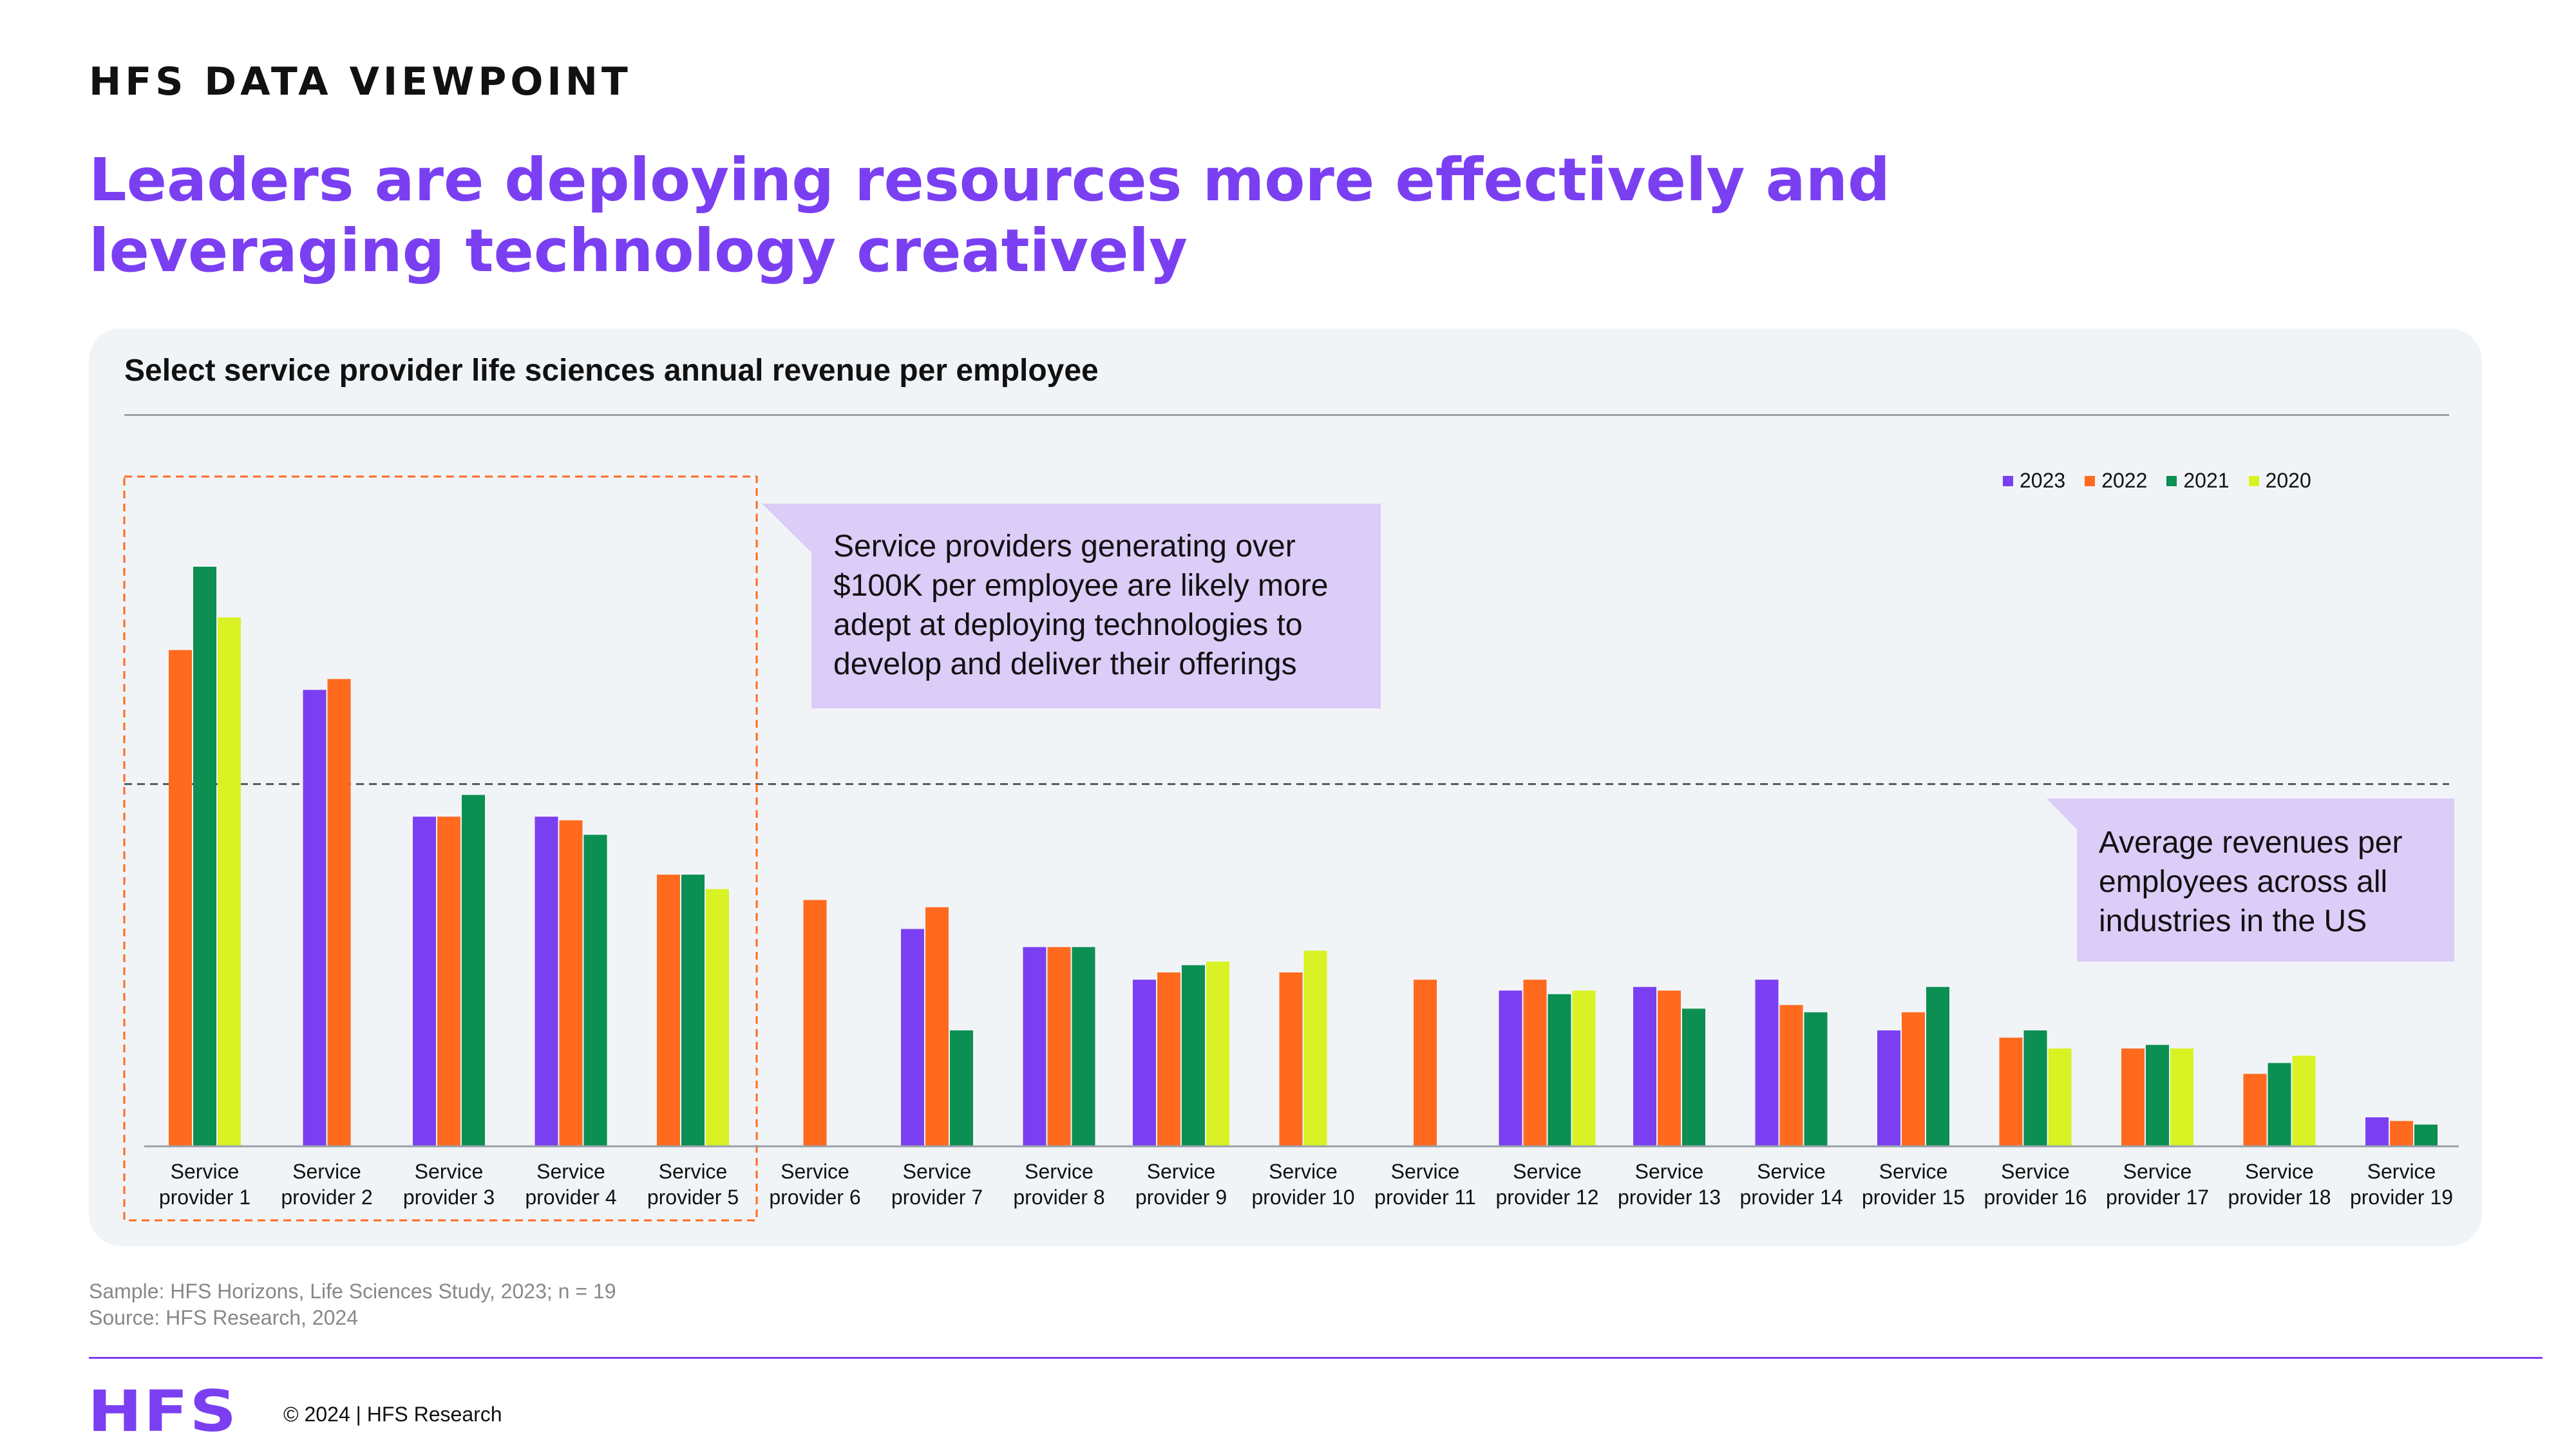  I want to click on x-tick-label-4: Service provider 4, so click(570, 1185).